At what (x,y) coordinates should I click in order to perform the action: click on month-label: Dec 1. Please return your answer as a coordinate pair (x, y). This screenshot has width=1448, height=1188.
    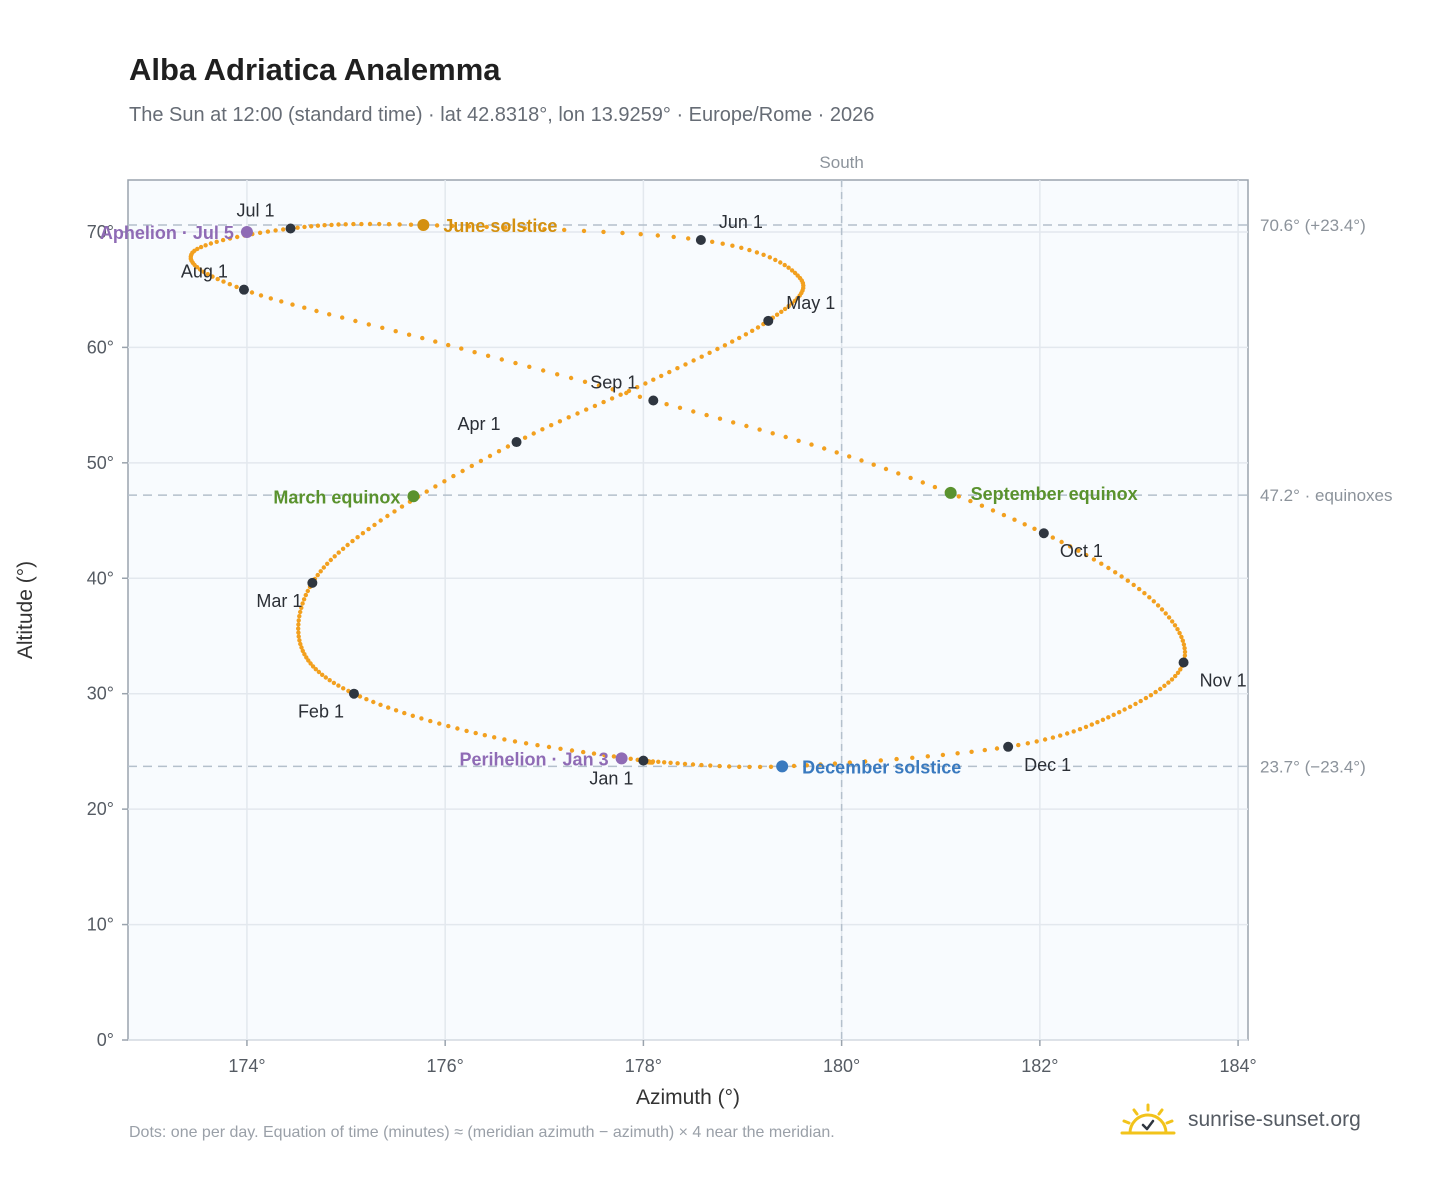
    Looking at the image, I should click on (1047, 765).